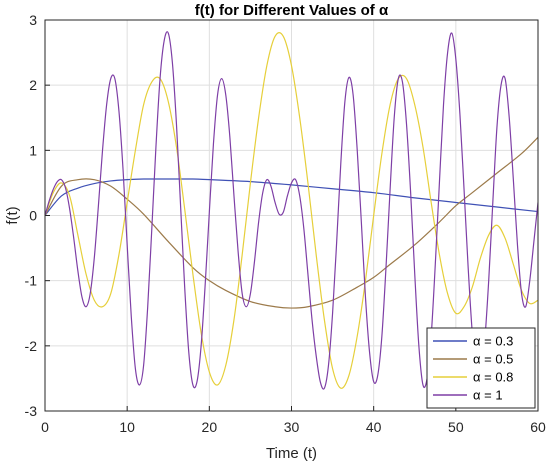 The height and width of the screenshot is (465, 550). Describe the element at coordinates (292, 10) in the screenshot. I see `chart-title: f(t) for Different Values of α` at that location.